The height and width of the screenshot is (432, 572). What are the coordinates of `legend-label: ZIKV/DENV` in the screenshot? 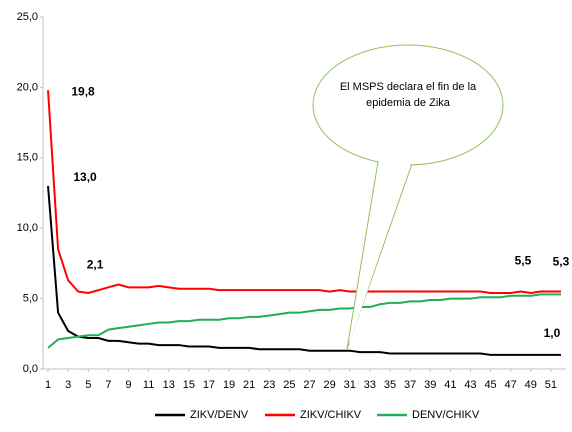 It's located at (219, 415).